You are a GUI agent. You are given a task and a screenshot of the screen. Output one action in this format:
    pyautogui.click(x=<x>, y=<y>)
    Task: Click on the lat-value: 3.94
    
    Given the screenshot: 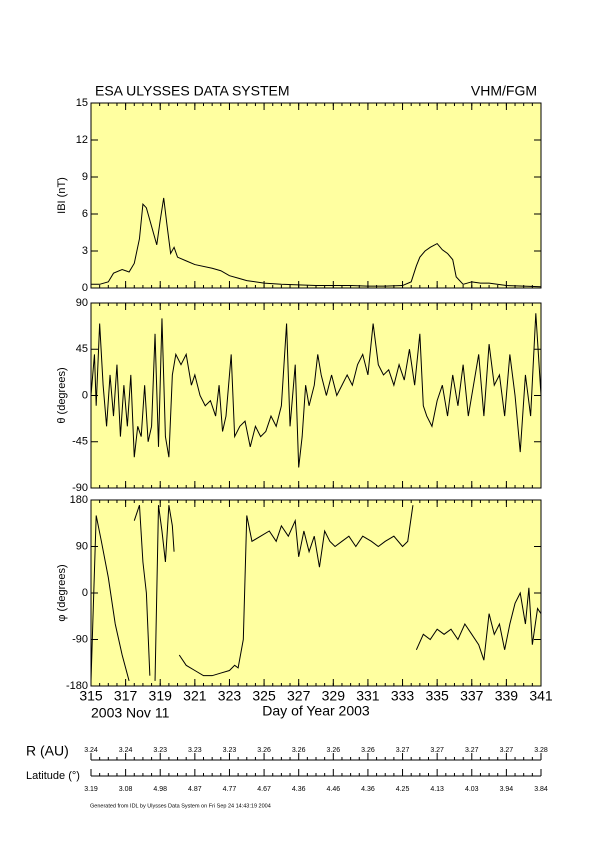 What is the action you would take?
    pyautogui.click(x=507, y=789)
    